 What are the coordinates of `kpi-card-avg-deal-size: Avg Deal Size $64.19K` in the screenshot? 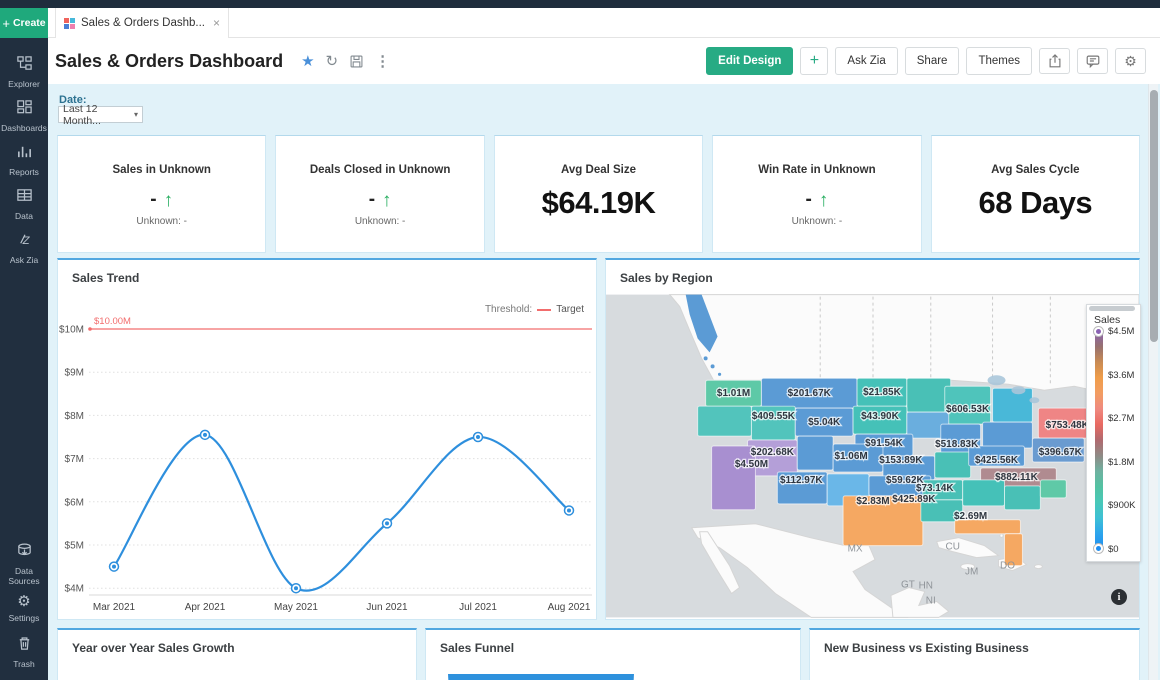 It's located at (598, 194).